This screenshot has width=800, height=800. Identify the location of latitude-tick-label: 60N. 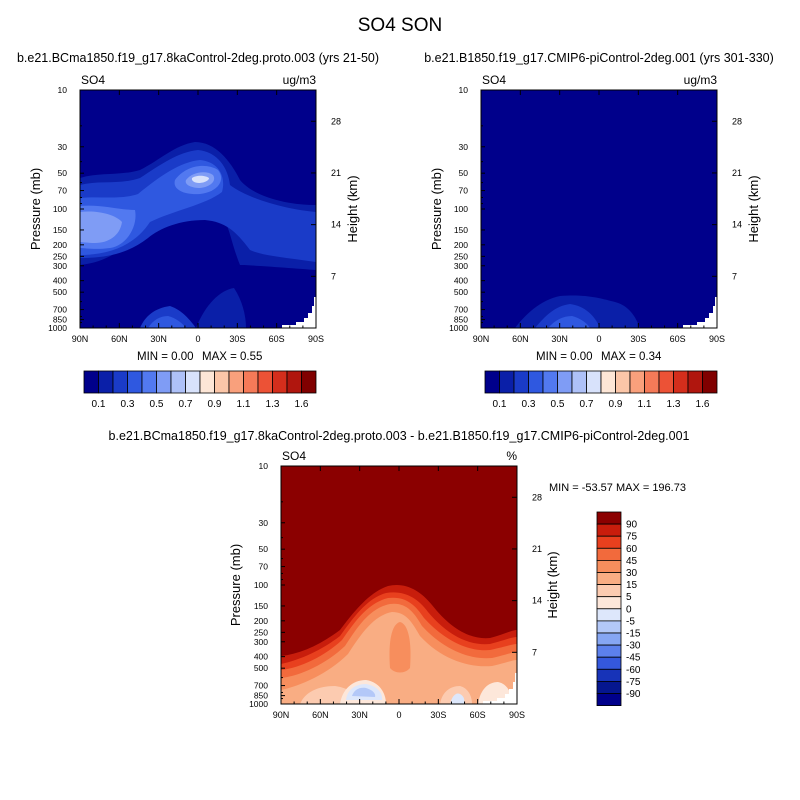
(119, 339).